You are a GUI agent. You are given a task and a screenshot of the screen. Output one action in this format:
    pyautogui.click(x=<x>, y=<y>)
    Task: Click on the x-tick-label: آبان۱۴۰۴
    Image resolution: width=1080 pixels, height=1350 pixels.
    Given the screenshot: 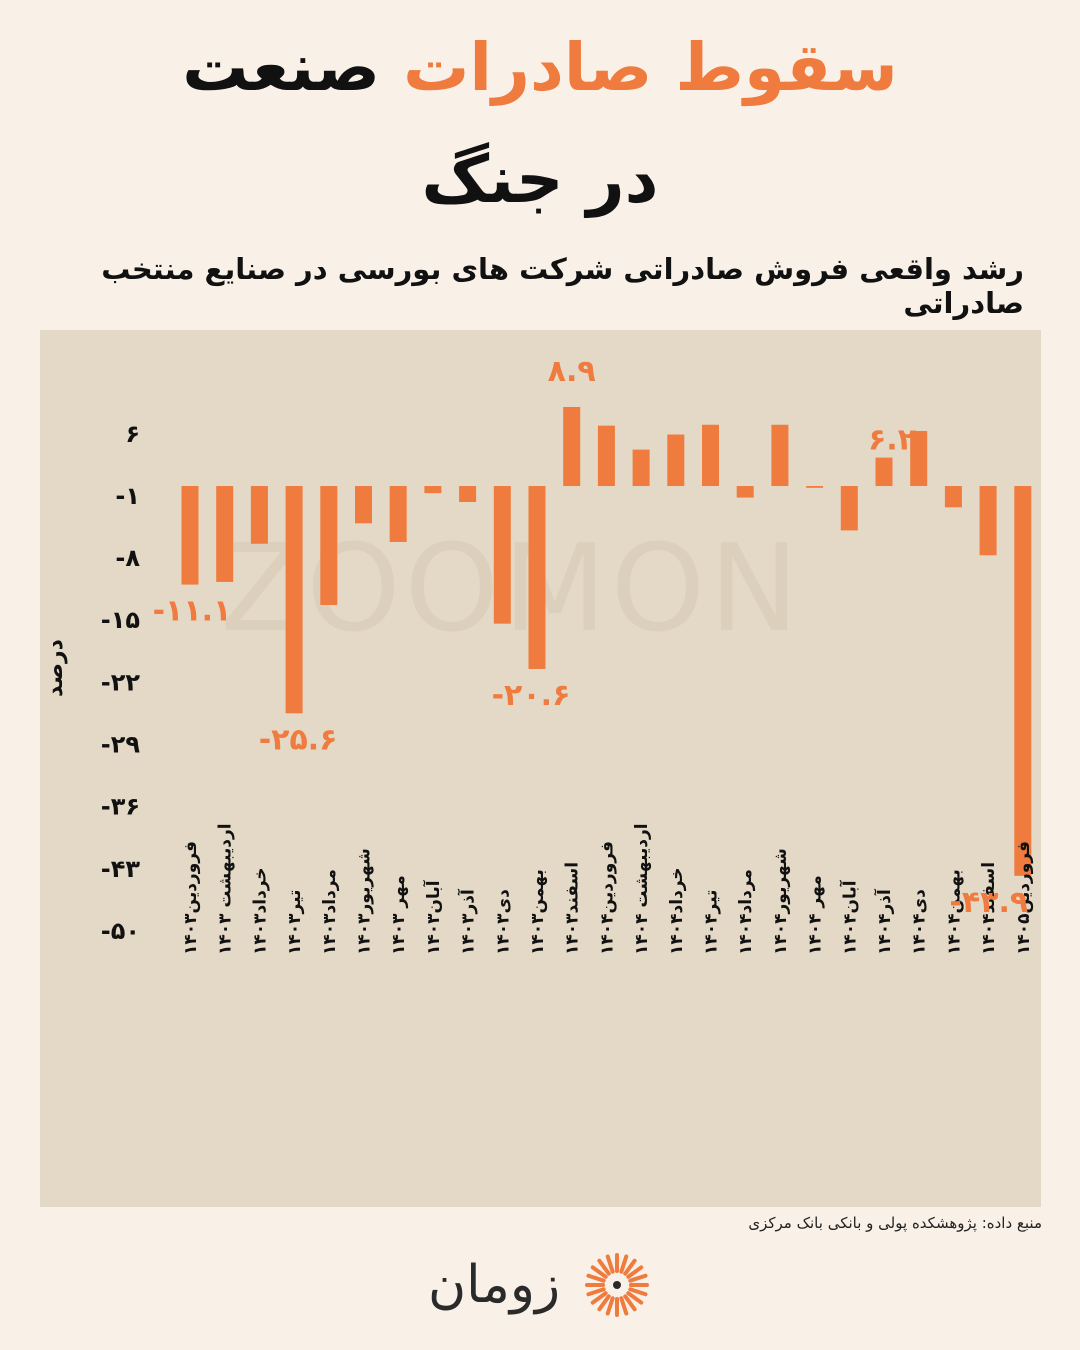 What is the action you would take?
    pyautogui.click(x=849, y=917)
    